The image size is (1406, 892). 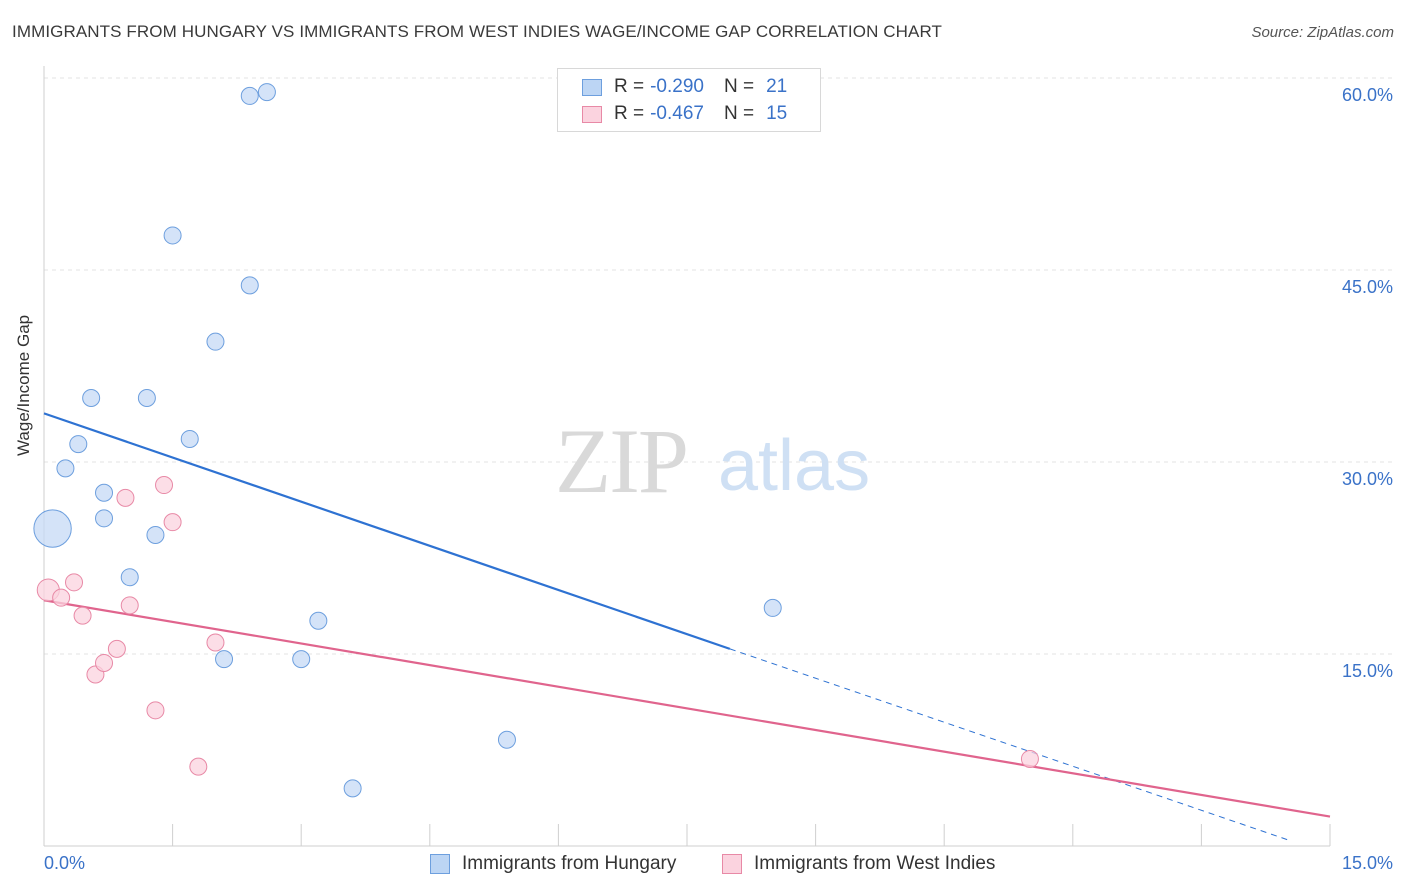 I want to click on y-tick-label: 60.0%, so click(x=1367, y=95).